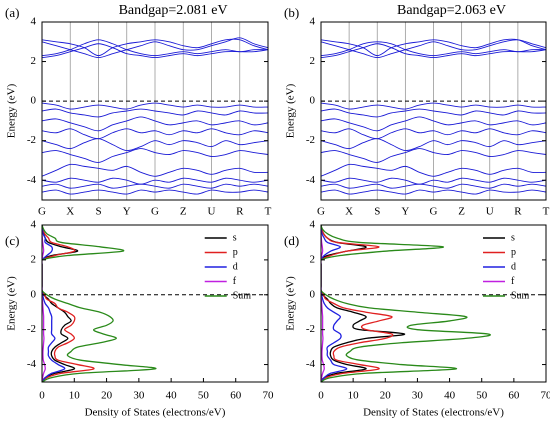  I want to click on panel-title: Bandgap=2.063 eV, so click(451, 10).